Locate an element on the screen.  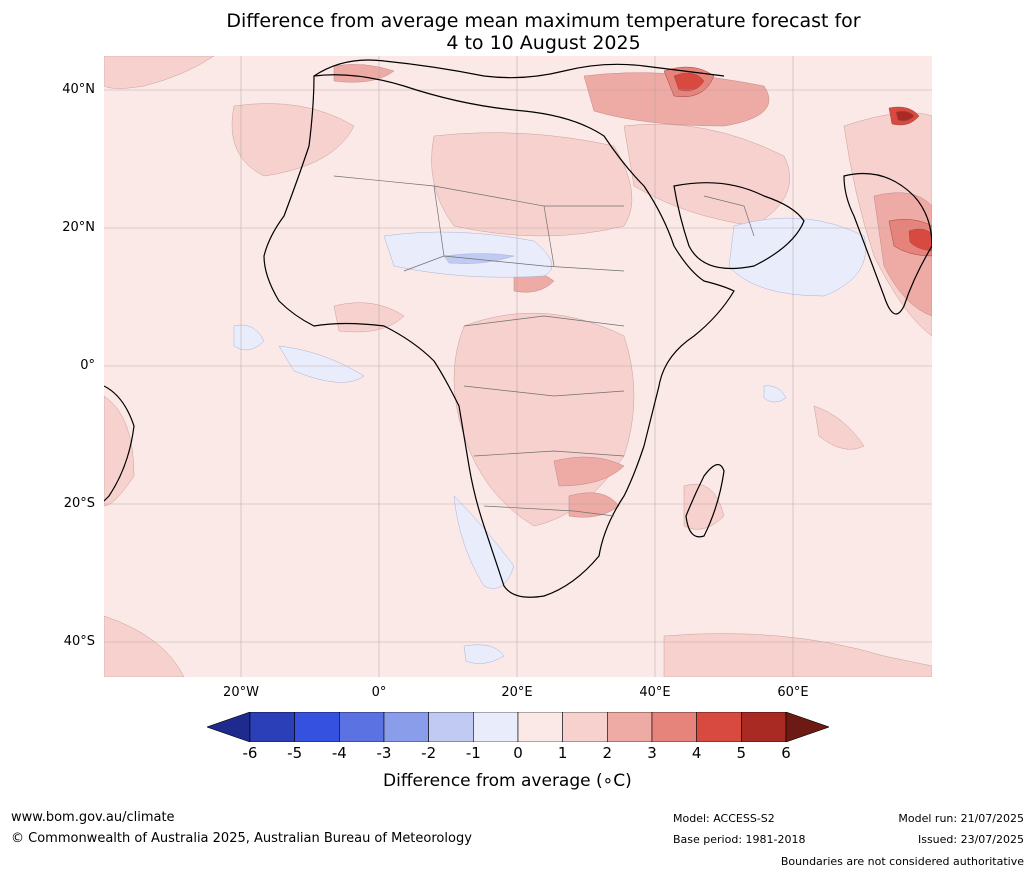
colorbar-tick-label: -1 is located at coordinates (473, 753).